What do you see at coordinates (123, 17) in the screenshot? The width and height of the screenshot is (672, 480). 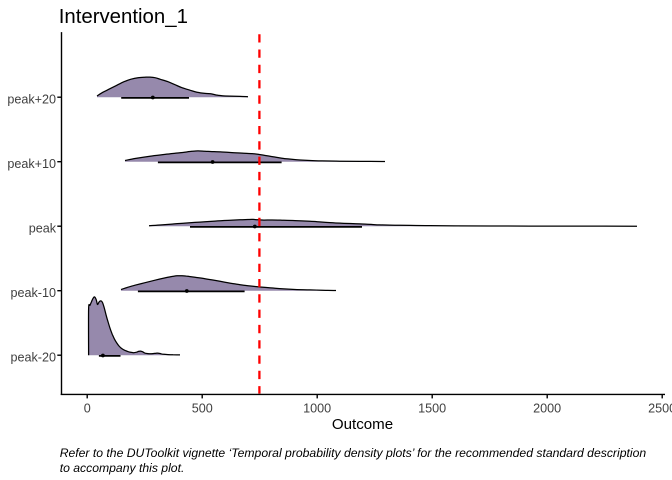 I see `svg-text: Intervention_1` at bounding box center [123, 17].